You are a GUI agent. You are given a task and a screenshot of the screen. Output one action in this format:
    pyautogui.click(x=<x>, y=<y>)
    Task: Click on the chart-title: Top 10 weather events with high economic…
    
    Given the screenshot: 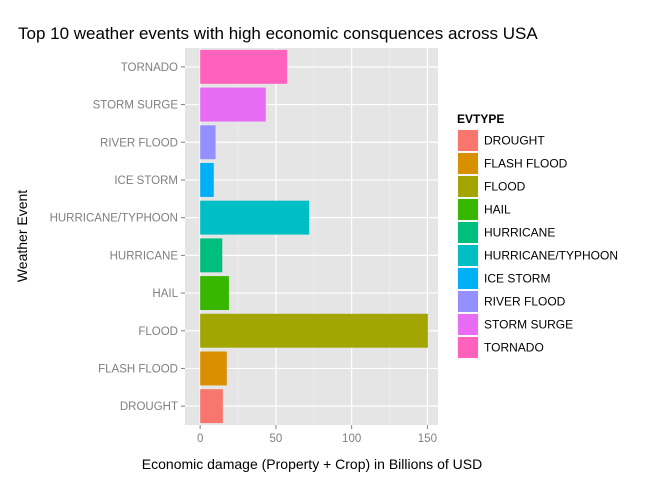 What is the action you would take?
    pyautogui.click(x=278, y=33)
    